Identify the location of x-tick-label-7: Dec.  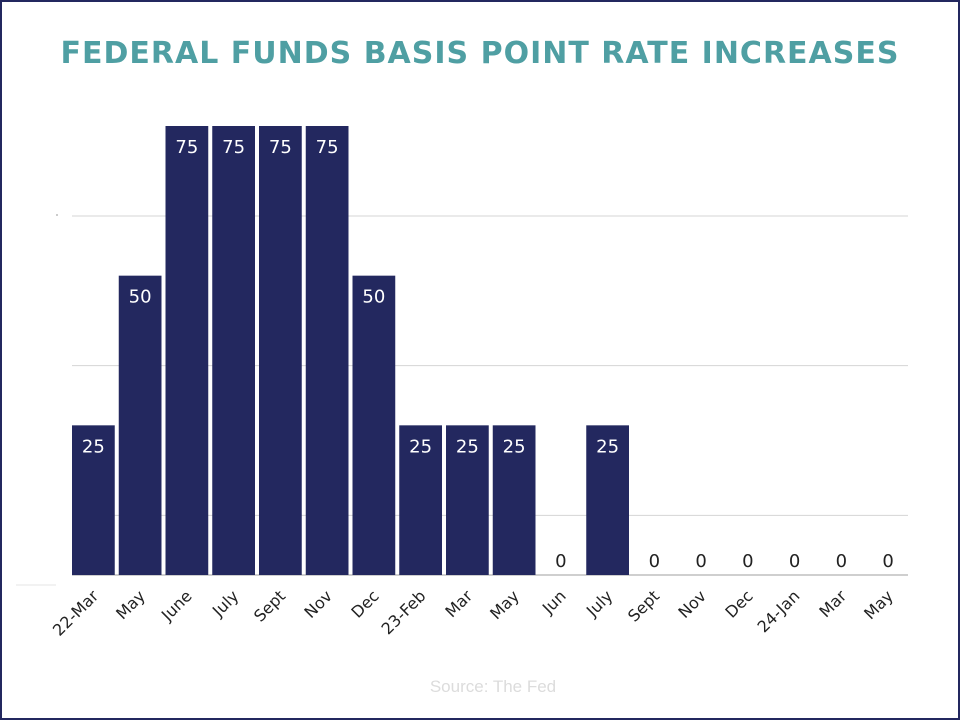
(364, 603).